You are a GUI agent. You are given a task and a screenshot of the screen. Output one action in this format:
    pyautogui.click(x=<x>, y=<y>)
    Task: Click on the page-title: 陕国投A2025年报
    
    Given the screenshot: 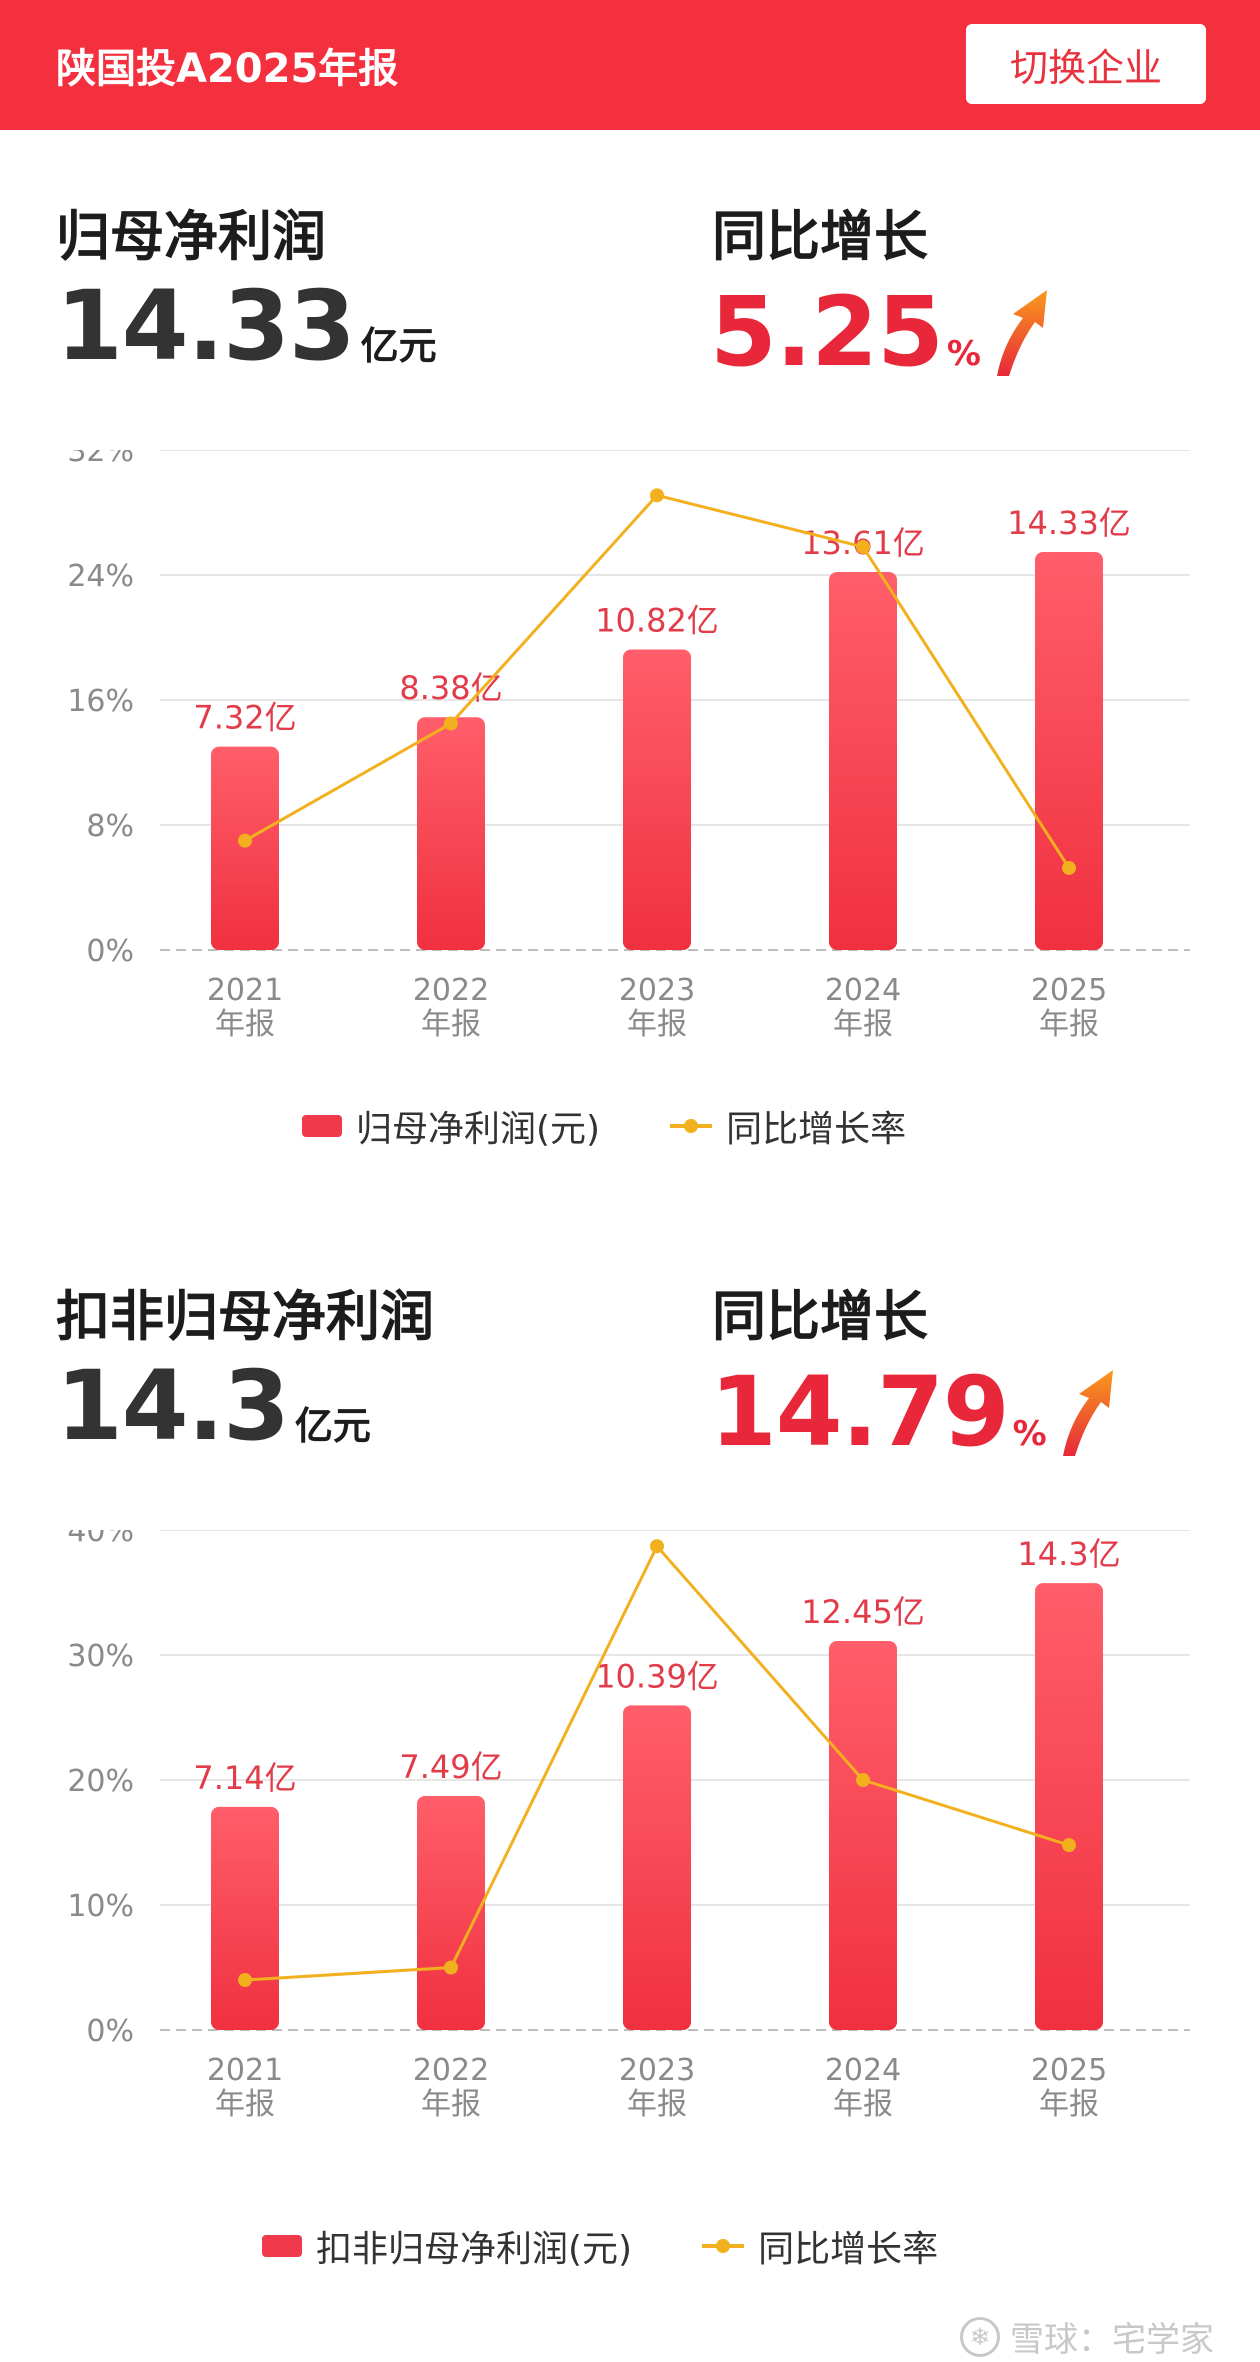 What is the action you would take?
    pyautogui.click(x=227, y=69)
    